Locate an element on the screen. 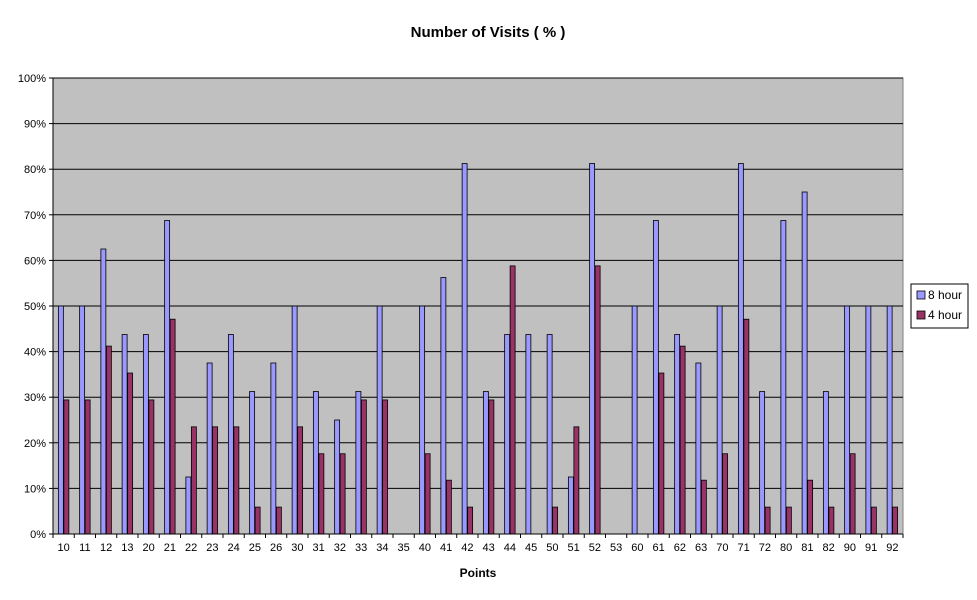 Image resolution: width=977 pixels, height=600 pixels. x-tick-label: 23 is located at coordinates (212, 548).